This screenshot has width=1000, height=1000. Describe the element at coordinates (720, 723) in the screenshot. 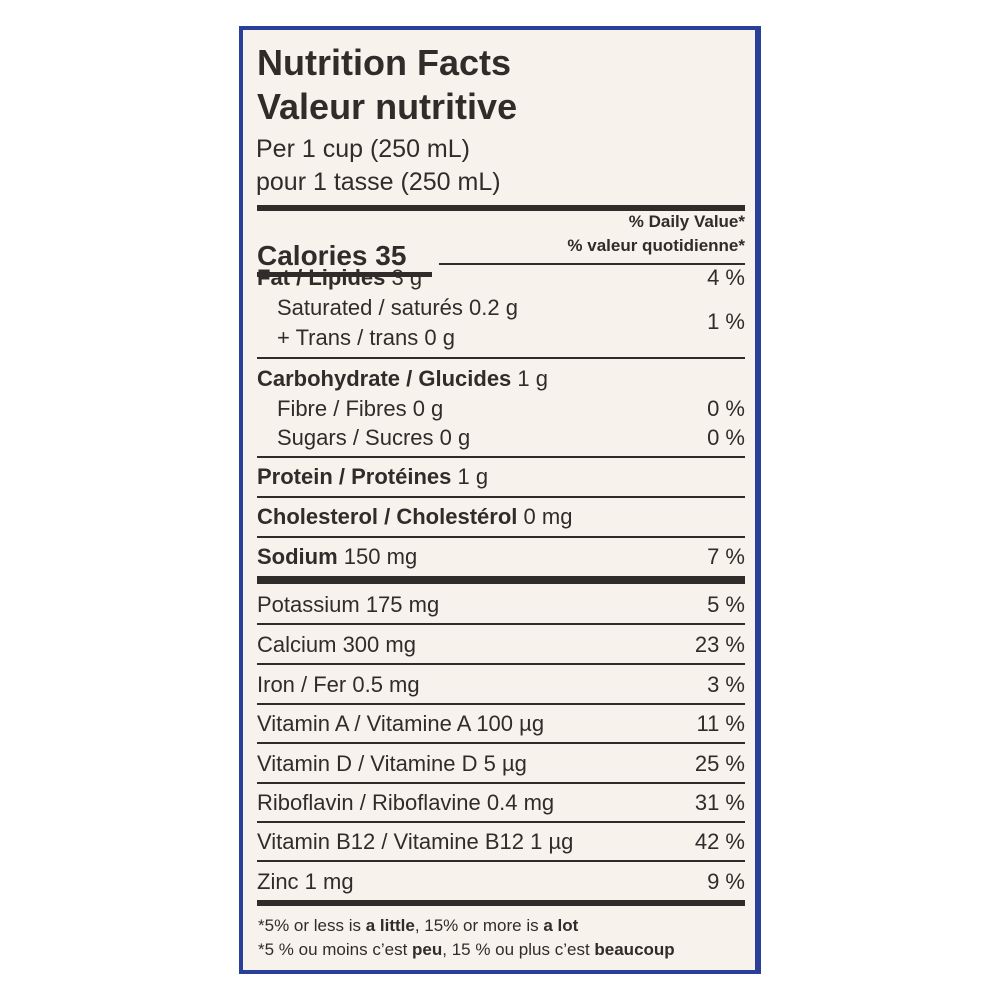

I see `micro-daily-value: 11 %` at that location.